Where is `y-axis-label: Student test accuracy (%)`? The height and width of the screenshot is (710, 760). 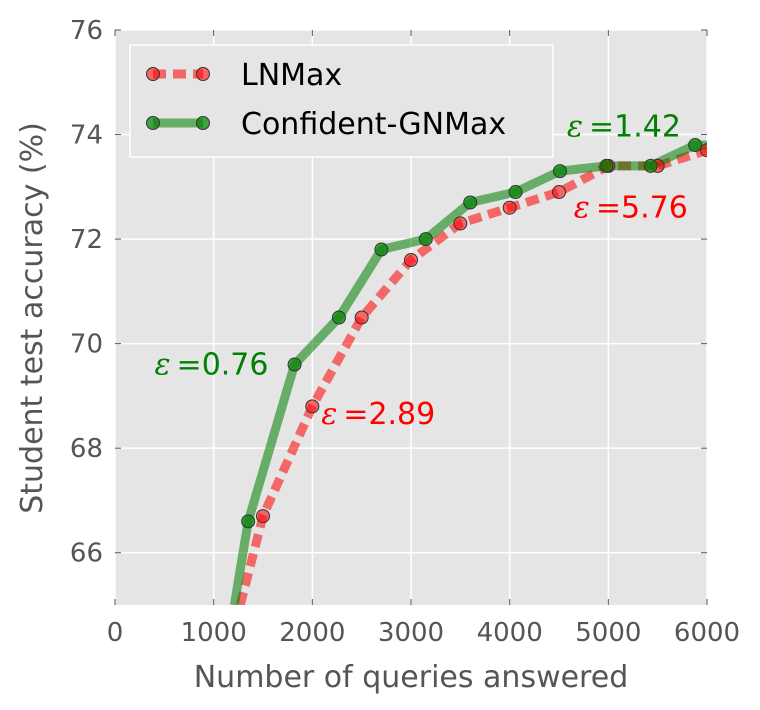
y-axis-label: Student test accuracy (%) is located at coordinates (32, 318).